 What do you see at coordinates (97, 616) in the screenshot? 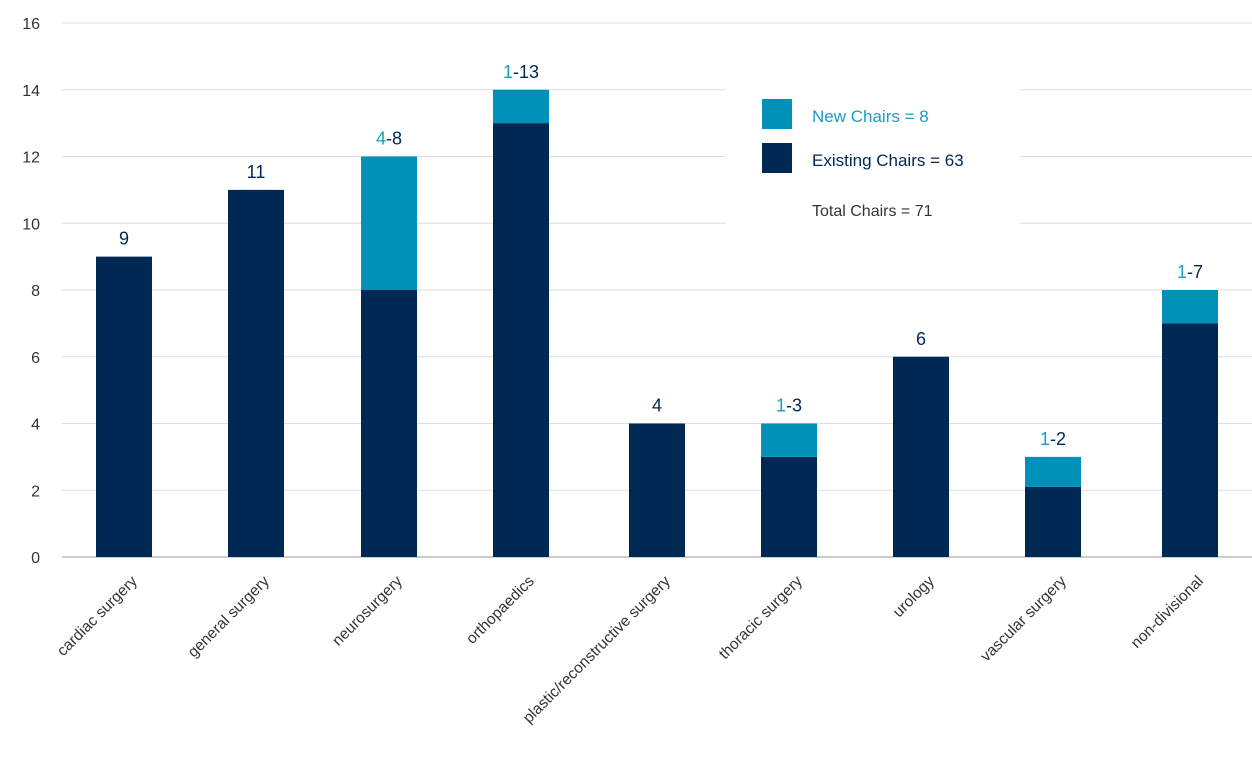
I see `x-tick-label: cardiac surgery` at bounding box center [97, 616].